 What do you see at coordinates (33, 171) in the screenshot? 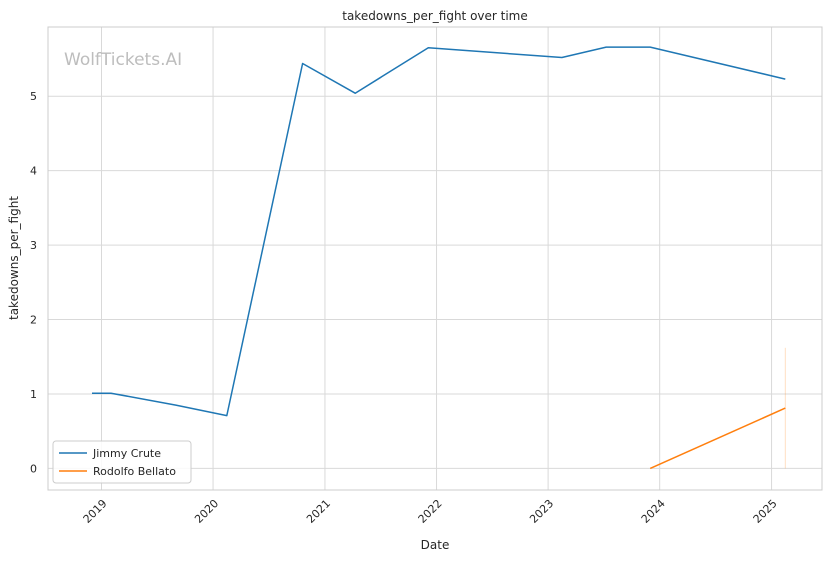
I see `y-tick-label: 4` at bounding box center [33, 171].